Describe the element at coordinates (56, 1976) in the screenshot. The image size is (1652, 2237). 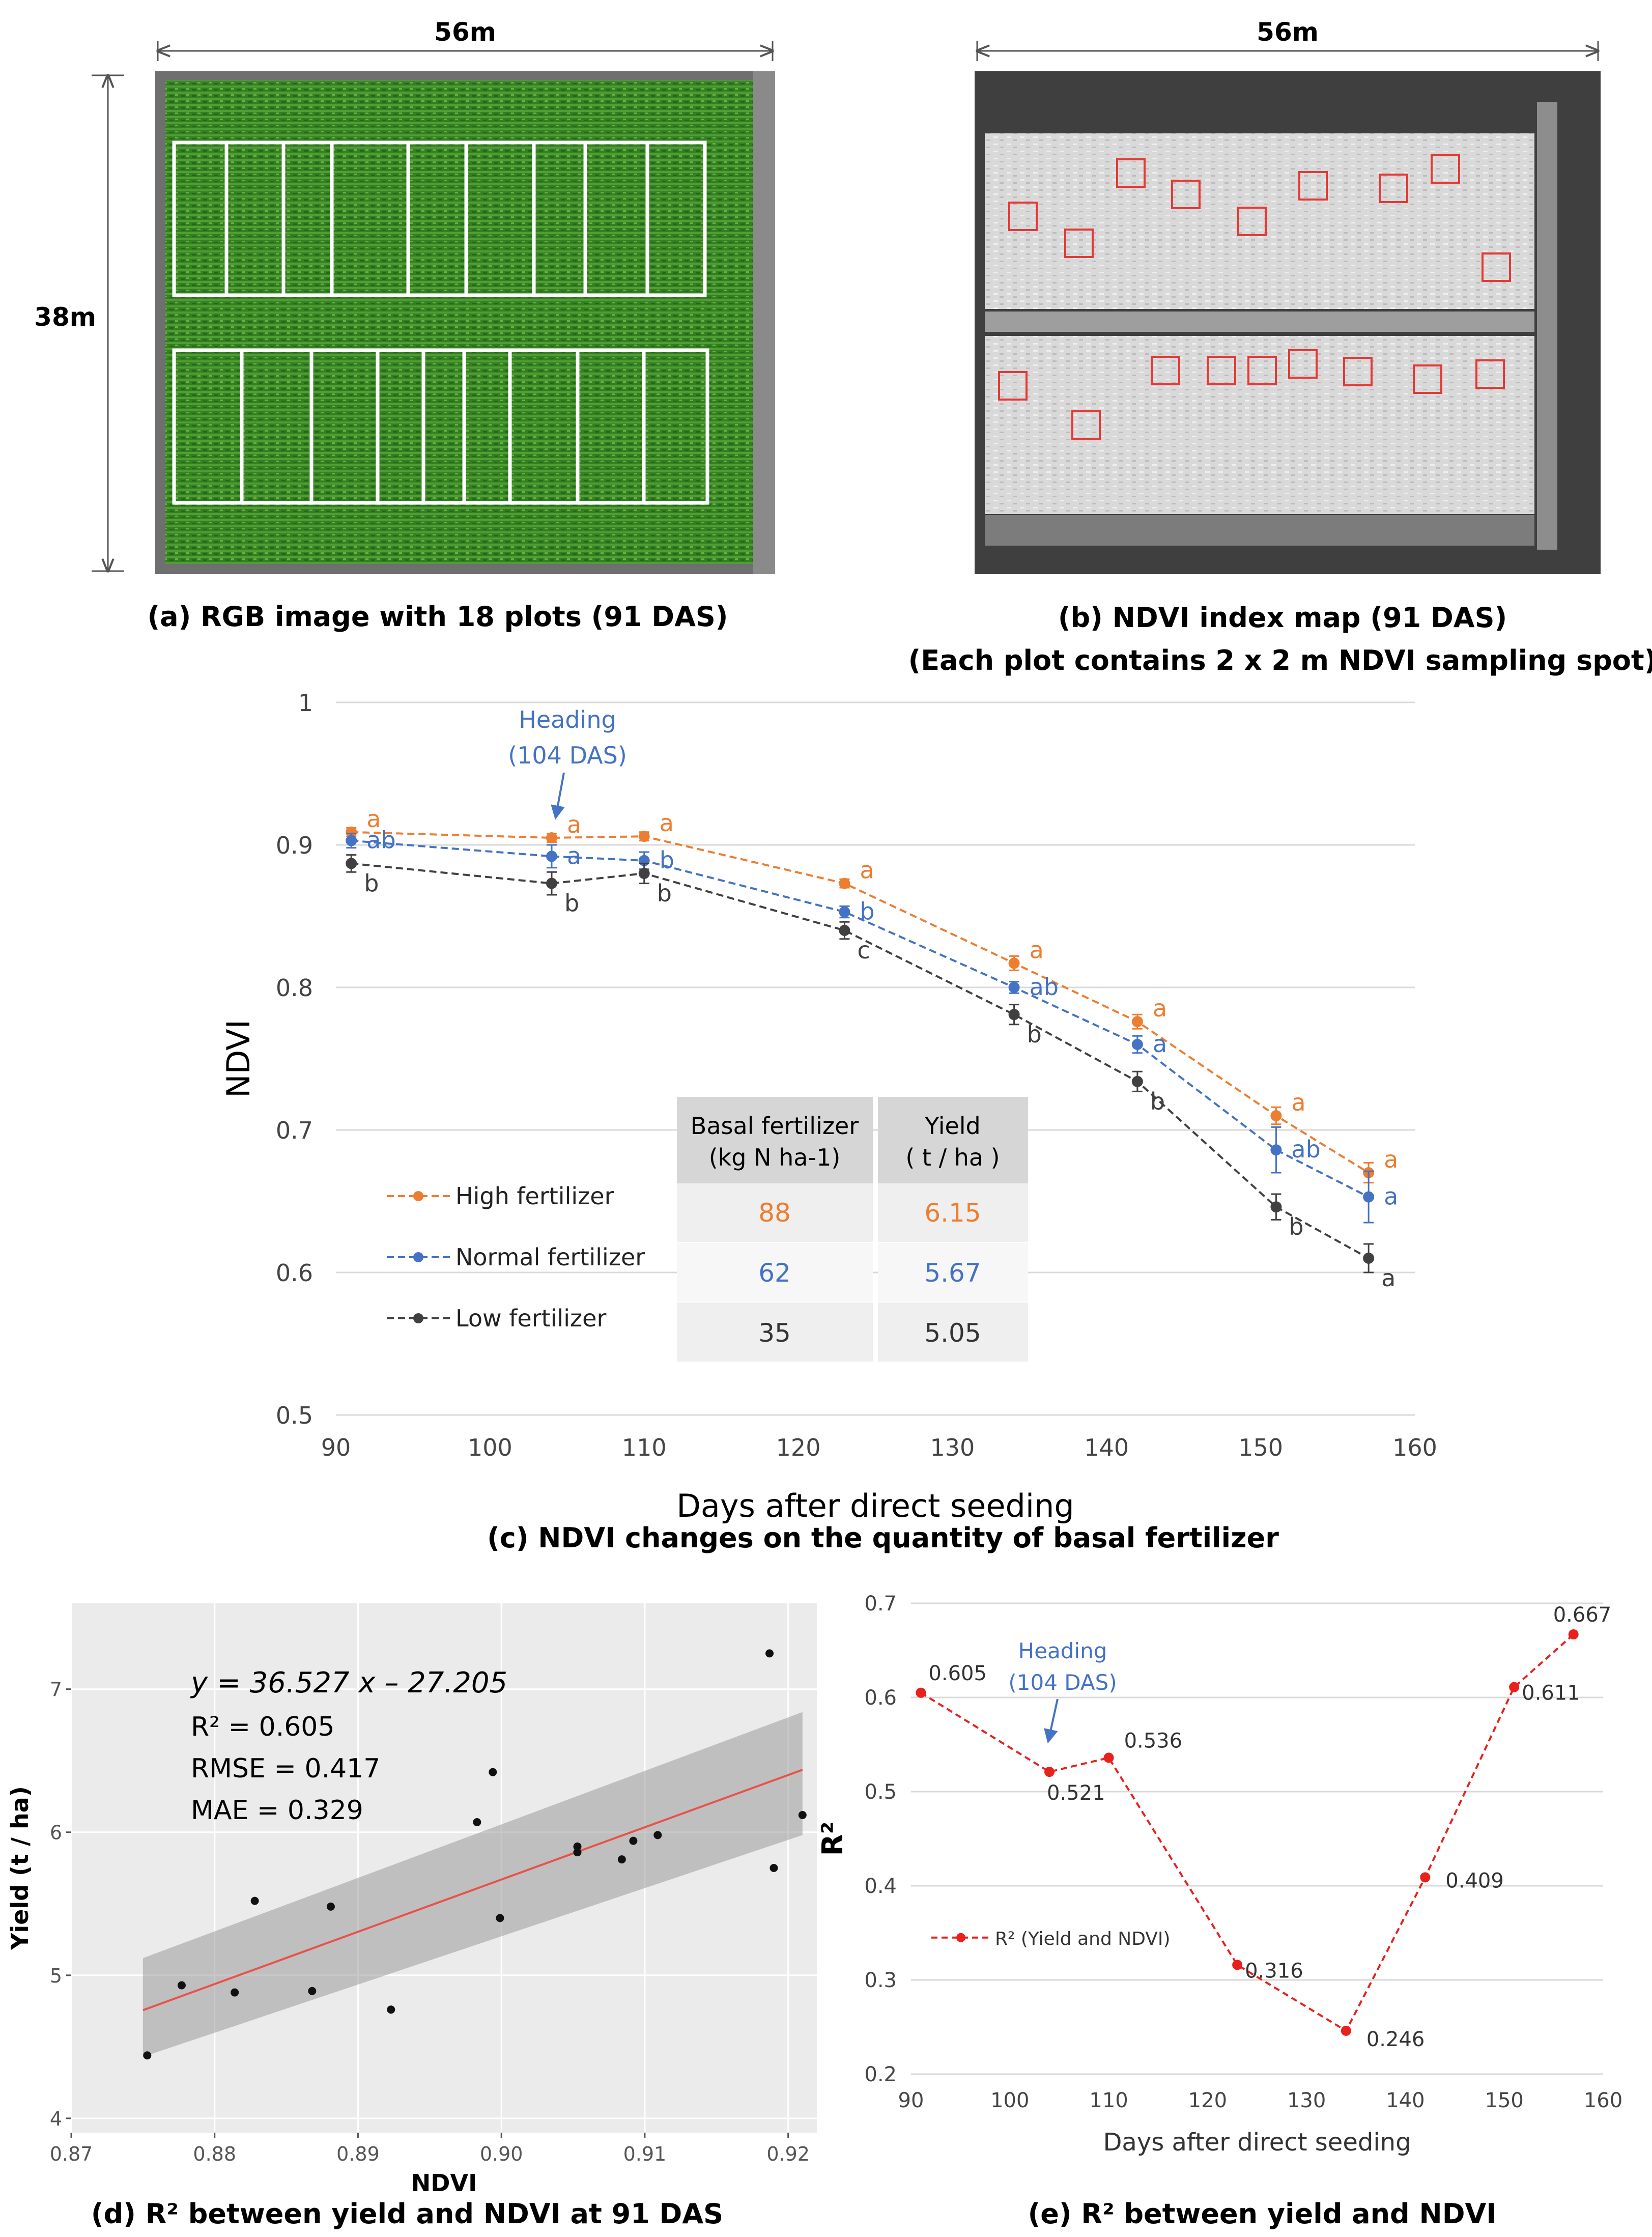
I see `y-tick-label: 5` at that location.